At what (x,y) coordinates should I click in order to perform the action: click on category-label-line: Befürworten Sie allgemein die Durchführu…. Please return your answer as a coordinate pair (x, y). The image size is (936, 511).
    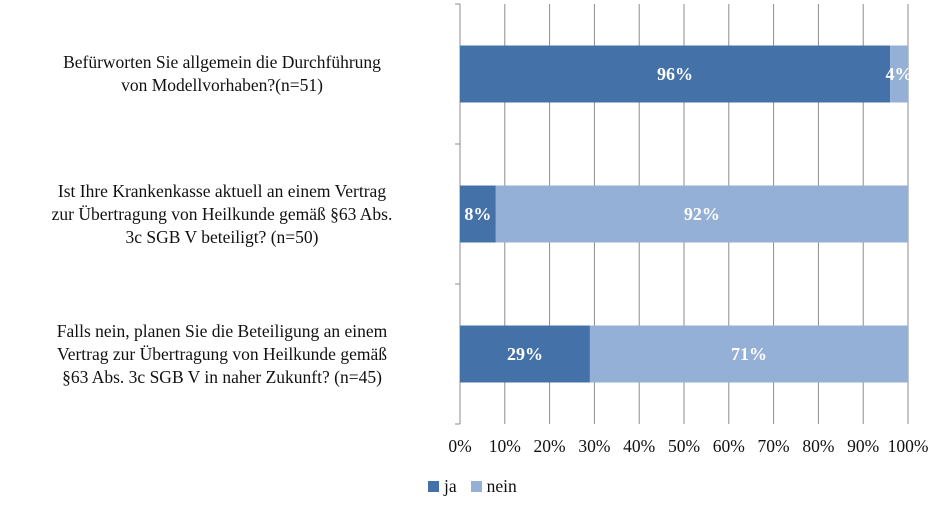
    Looking at the image, I should click on (222, 62).